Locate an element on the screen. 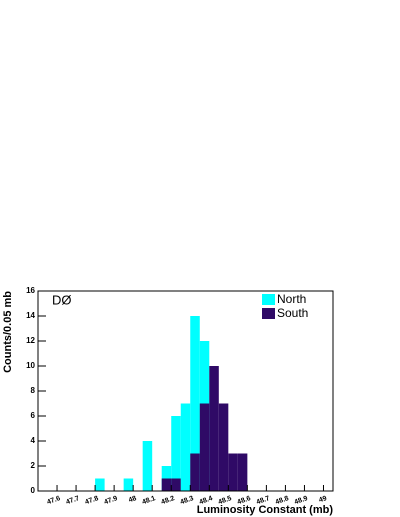 The width and height of the screenshot is (400, 517). x-tick-label: 47.7 is located at coordinates (72, 500).